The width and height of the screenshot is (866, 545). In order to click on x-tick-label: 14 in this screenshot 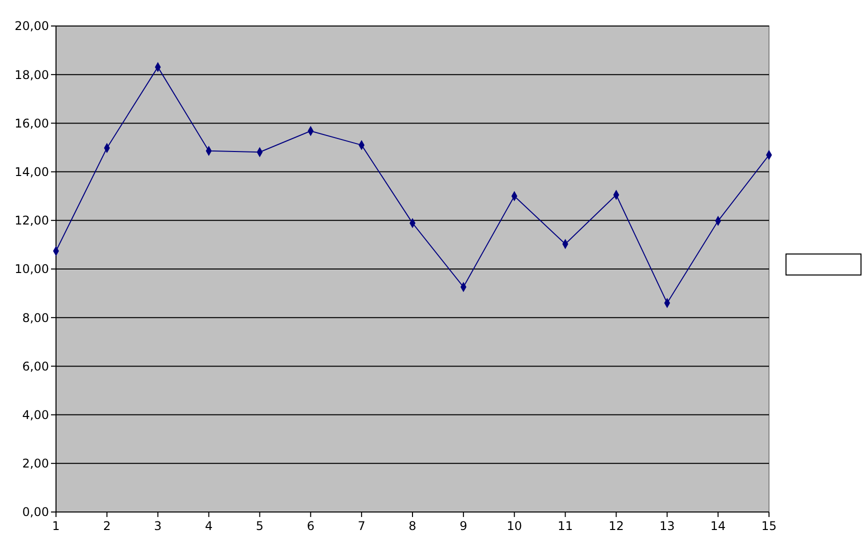, I will do `click(718, 526)`.